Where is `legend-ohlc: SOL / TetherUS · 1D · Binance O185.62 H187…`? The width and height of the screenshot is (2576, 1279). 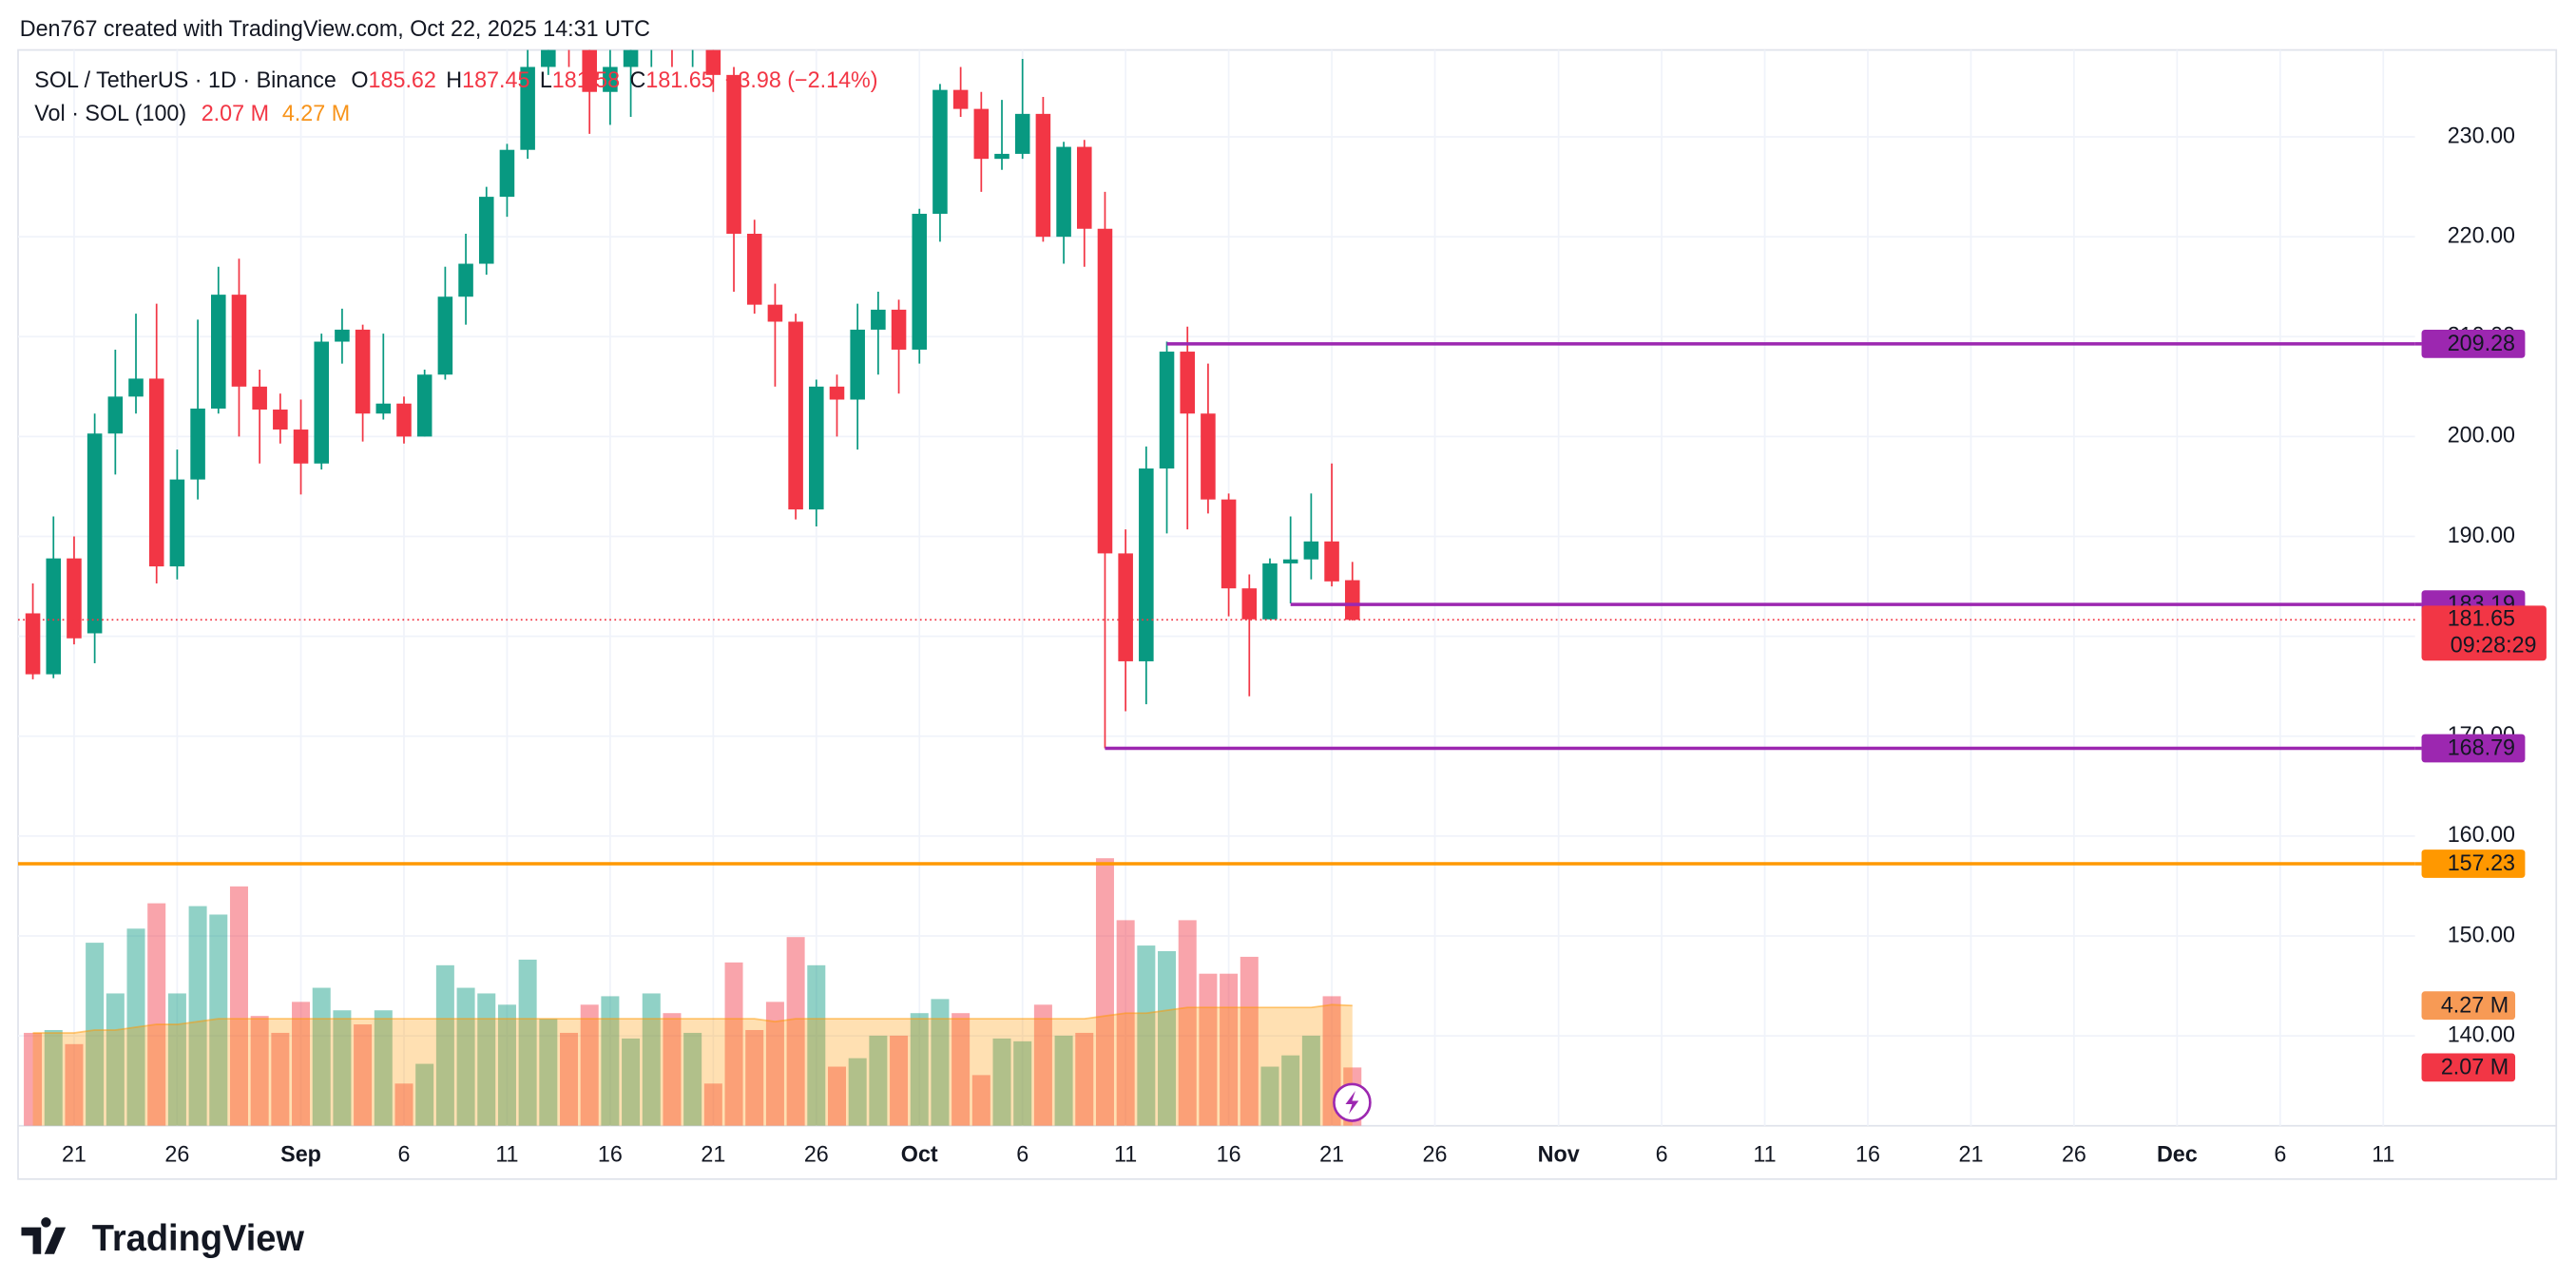
legend-ohlc: SOL / TetherUS · 1D · Binance O185.62 H187… is located at coordinates (456, 79).